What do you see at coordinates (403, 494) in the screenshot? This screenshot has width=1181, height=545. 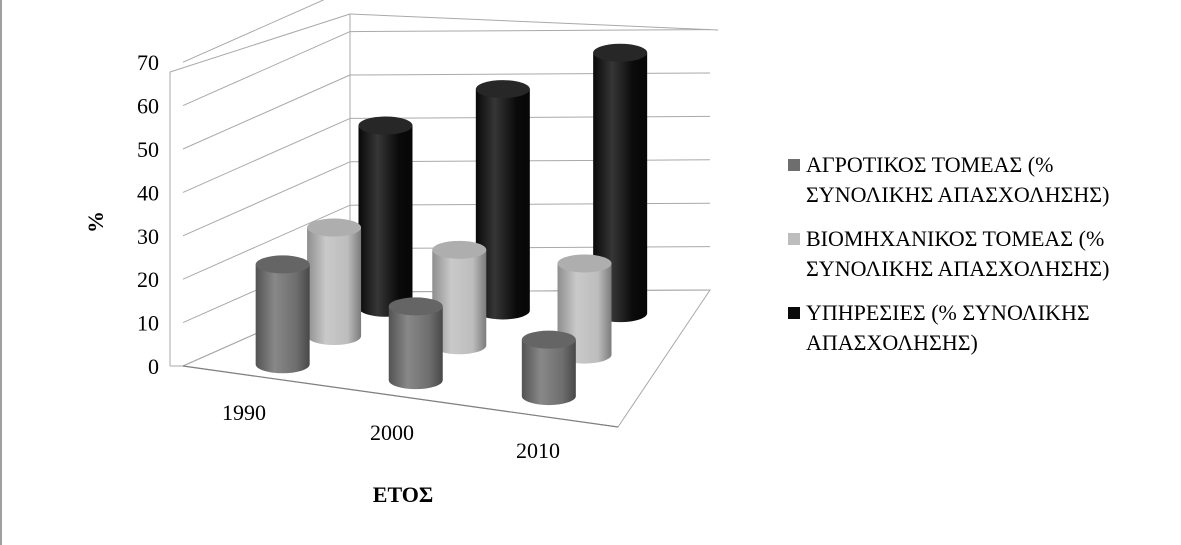 I see `x-axis-title: ΕΤΟΣ` at bounding box center [403, 494].